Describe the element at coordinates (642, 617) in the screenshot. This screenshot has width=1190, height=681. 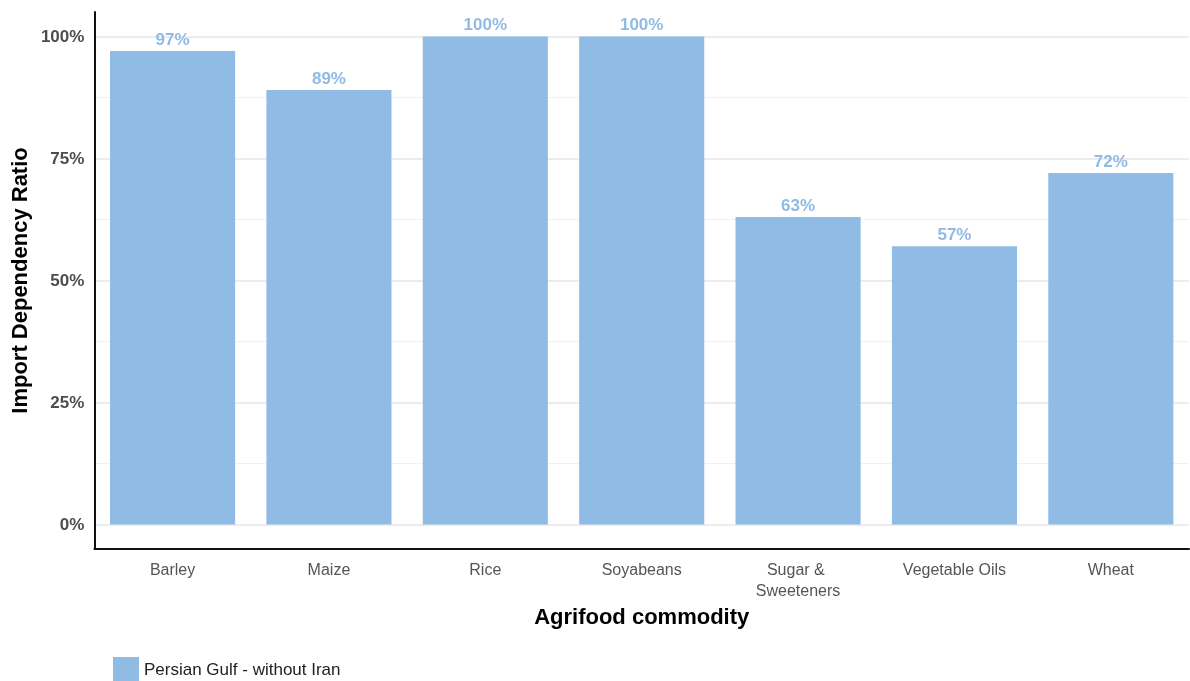
I see `x-axis-title: Agrifood commodity` at that location.